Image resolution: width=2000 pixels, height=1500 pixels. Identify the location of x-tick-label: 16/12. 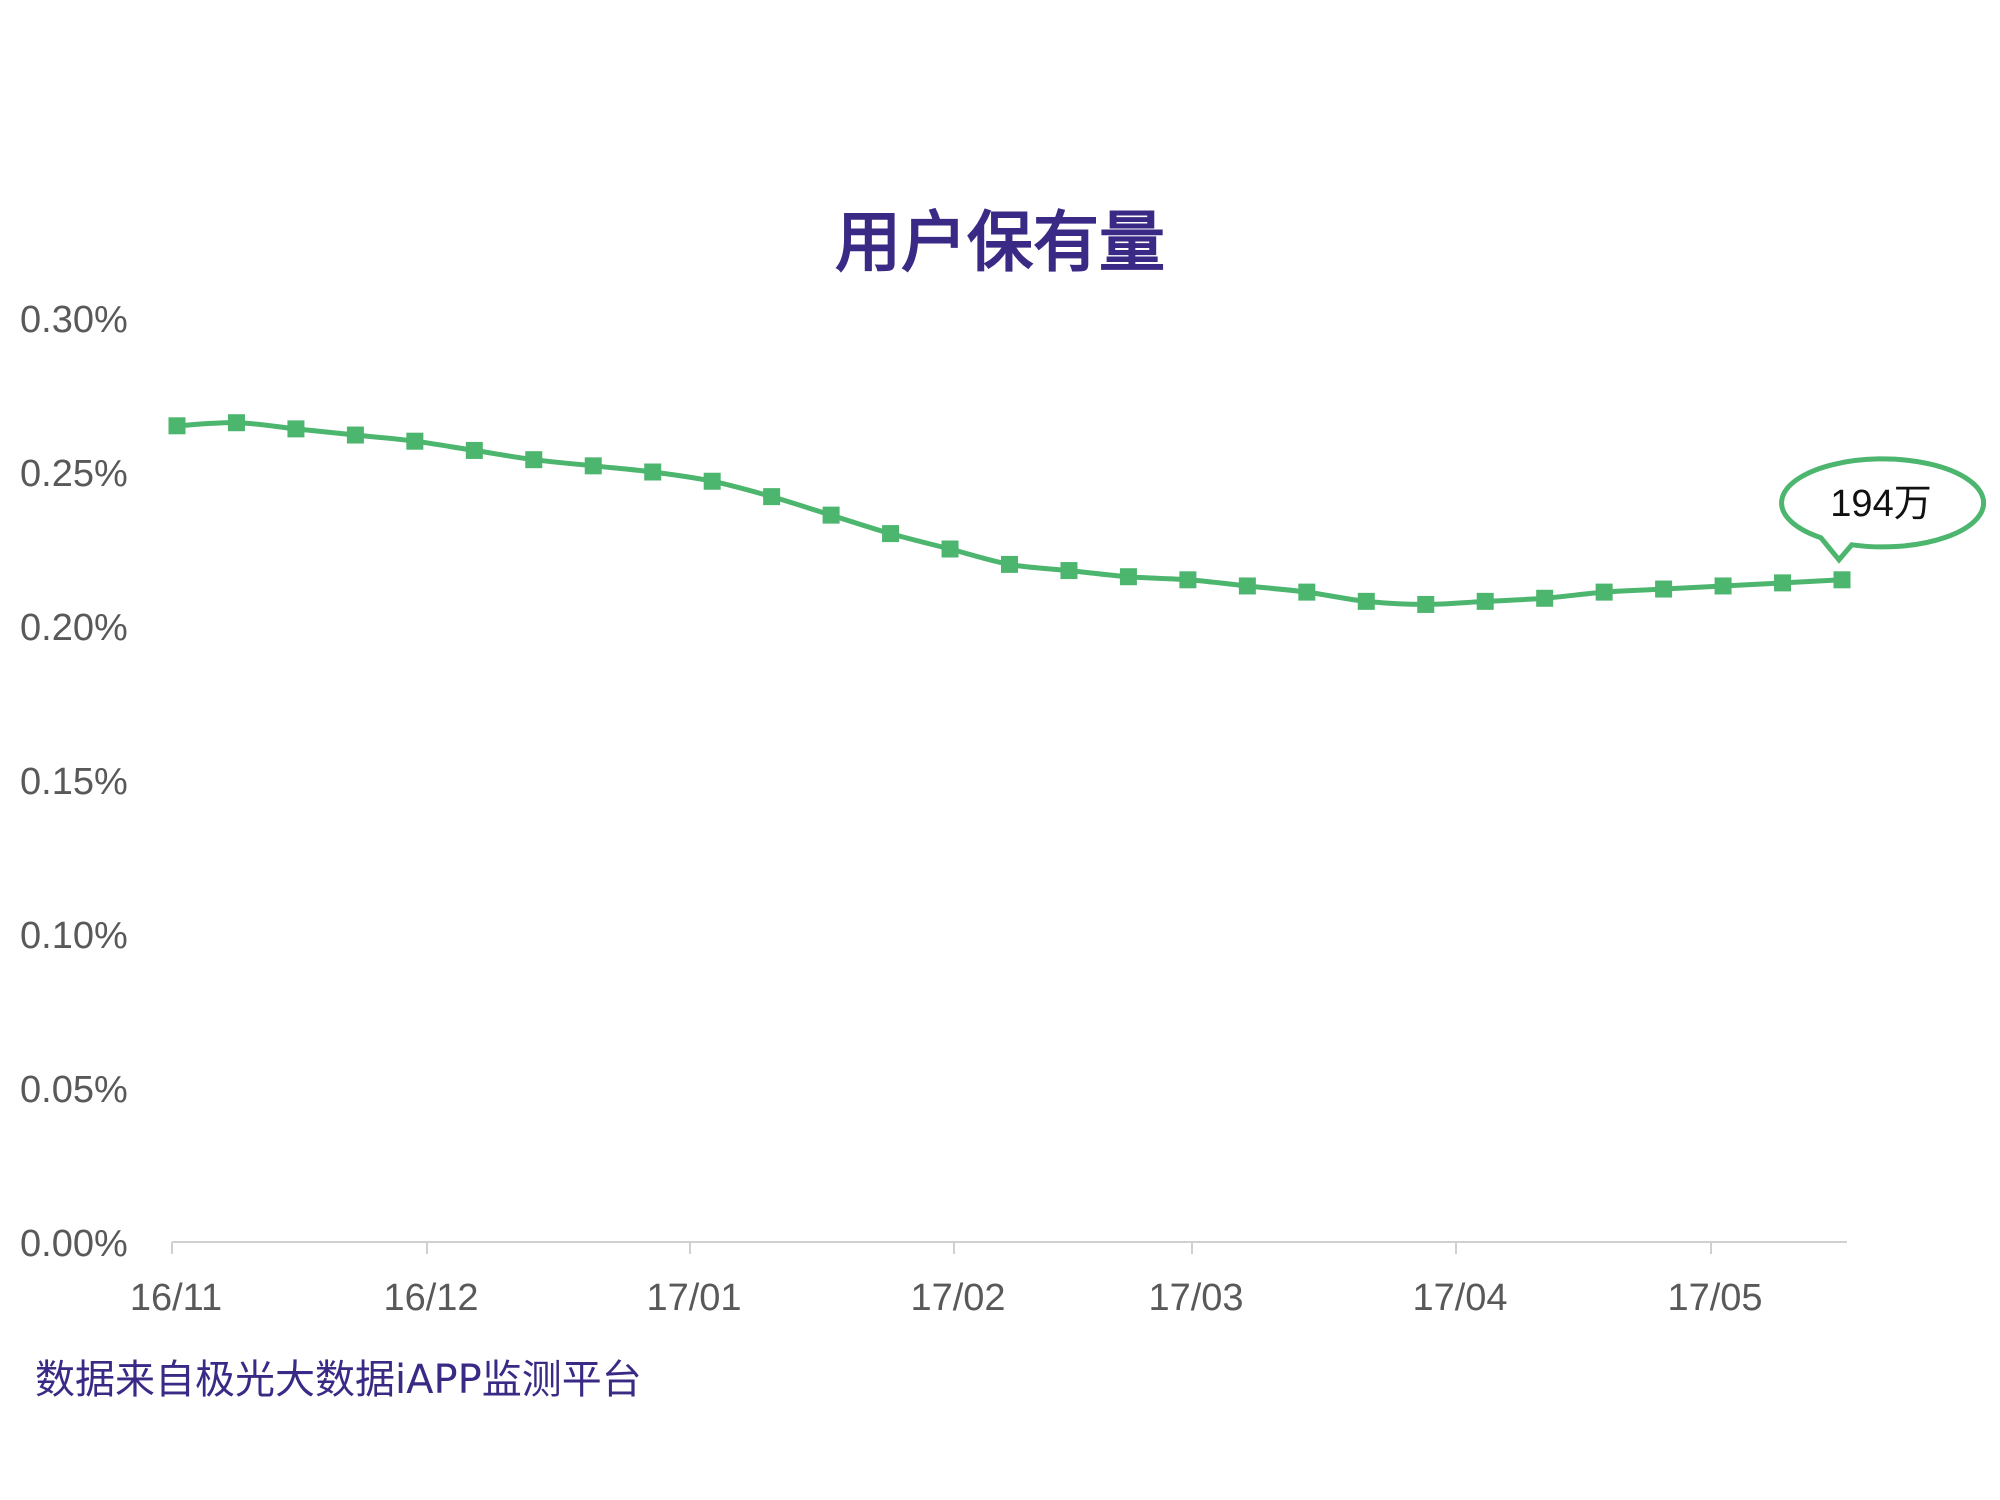
(430, 1298).